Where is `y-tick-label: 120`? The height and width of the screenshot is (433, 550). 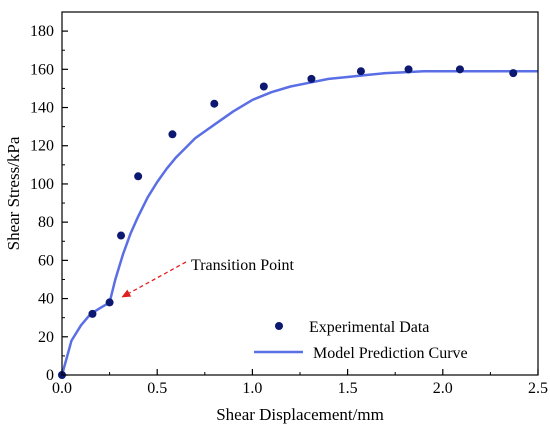 y-tick-label: 120 is located at coordinates (42, 146).